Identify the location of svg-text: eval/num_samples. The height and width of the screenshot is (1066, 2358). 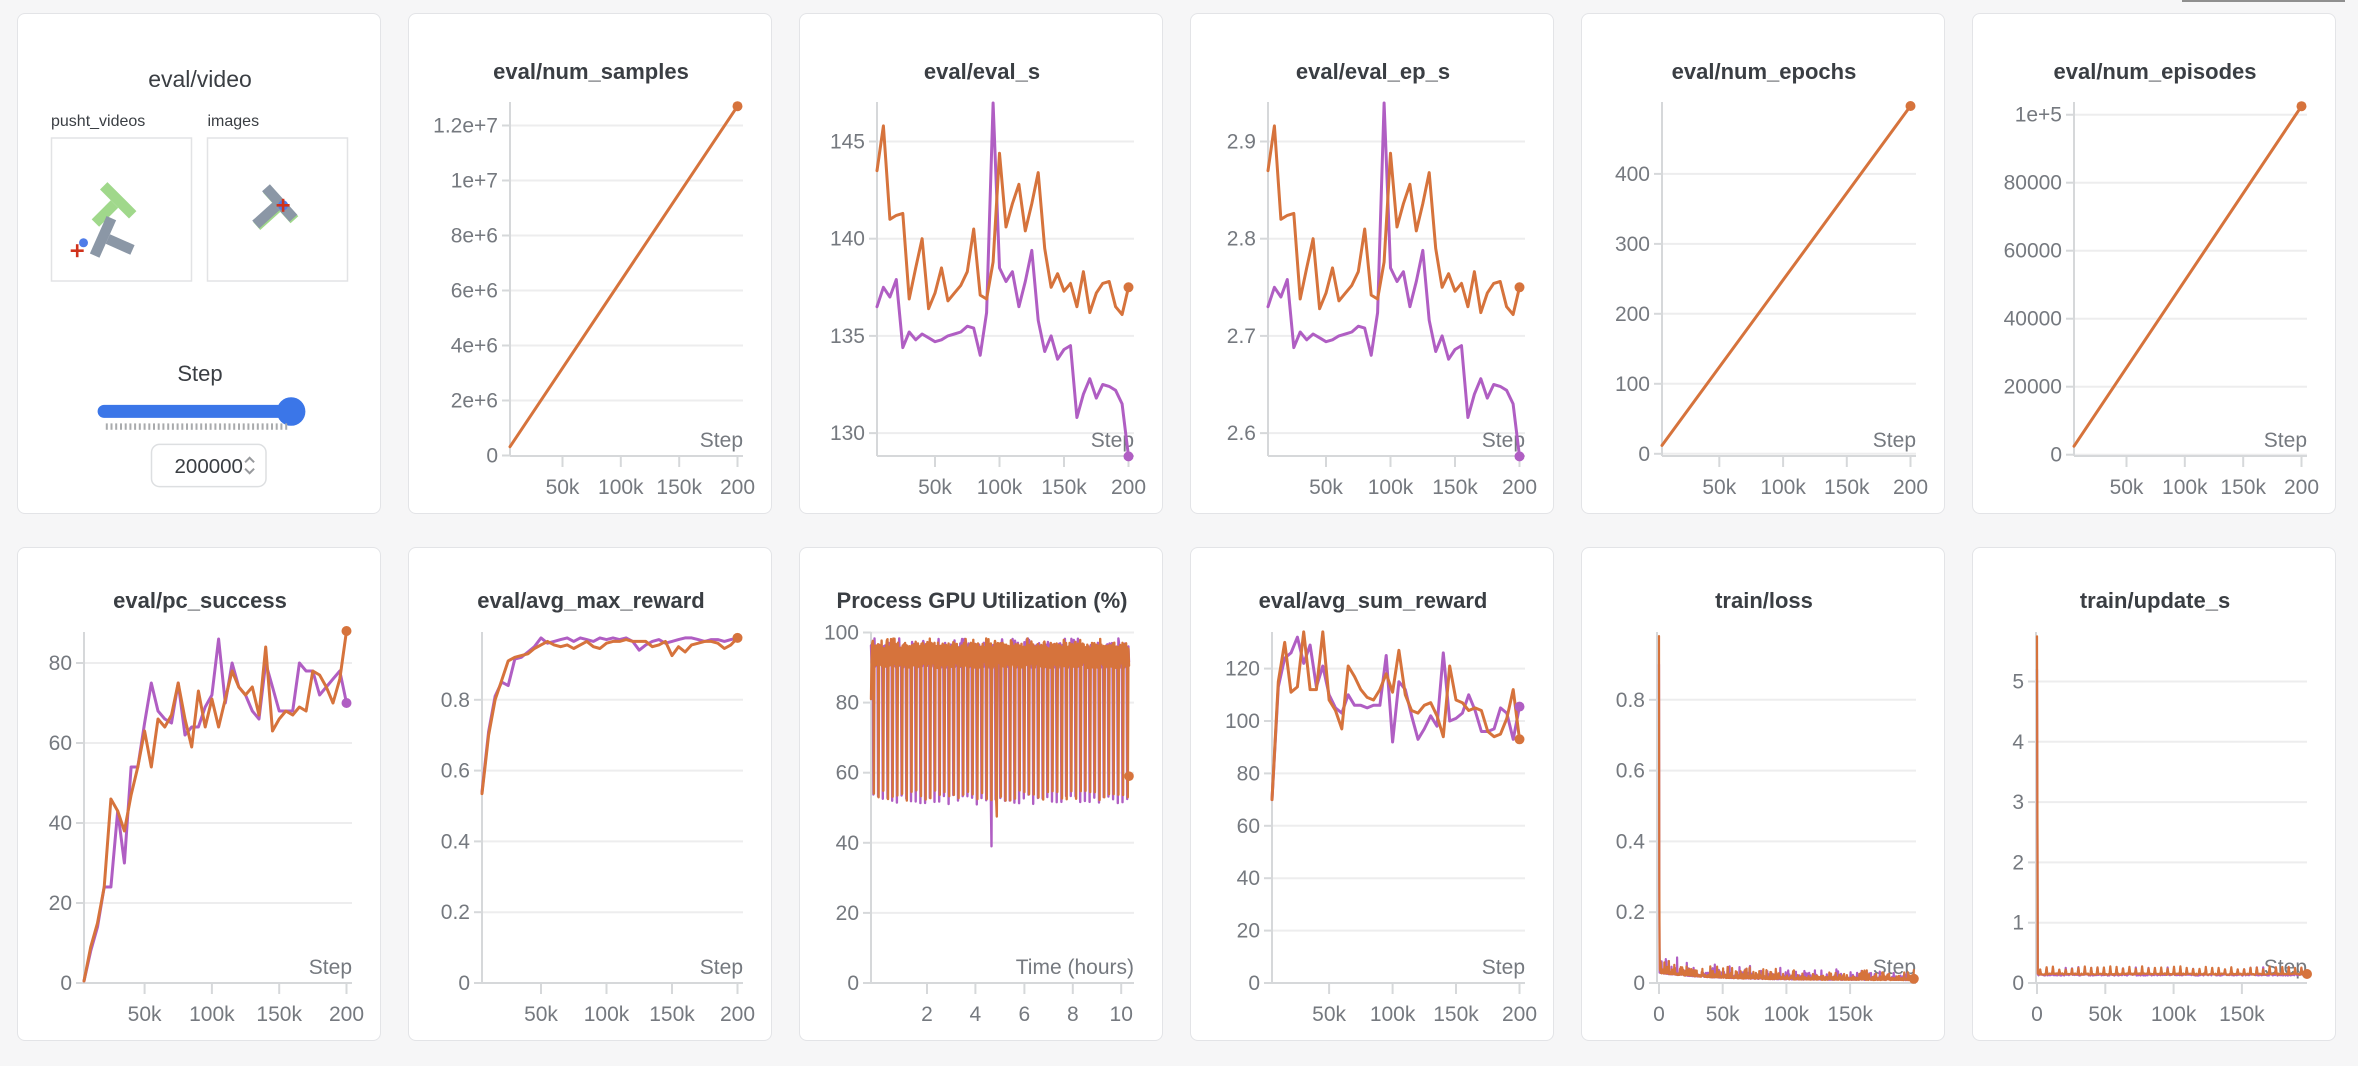
(591, 71).